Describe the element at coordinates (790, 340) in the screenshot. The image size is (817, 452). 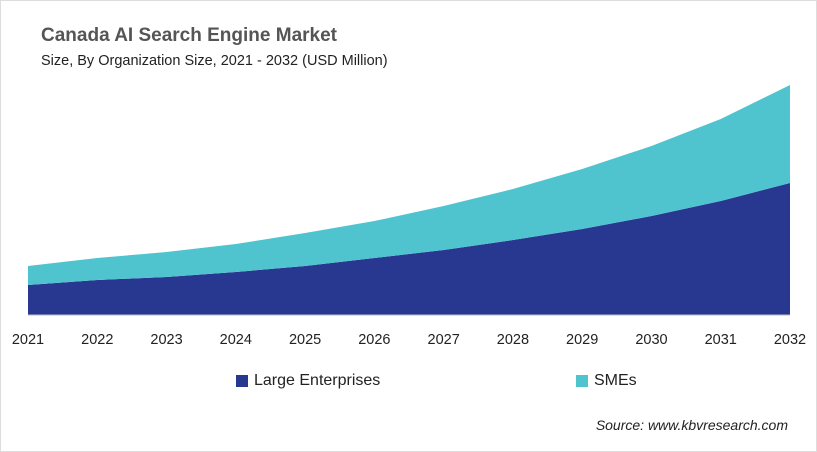
I see `x-tick-label: 2032` at that location.